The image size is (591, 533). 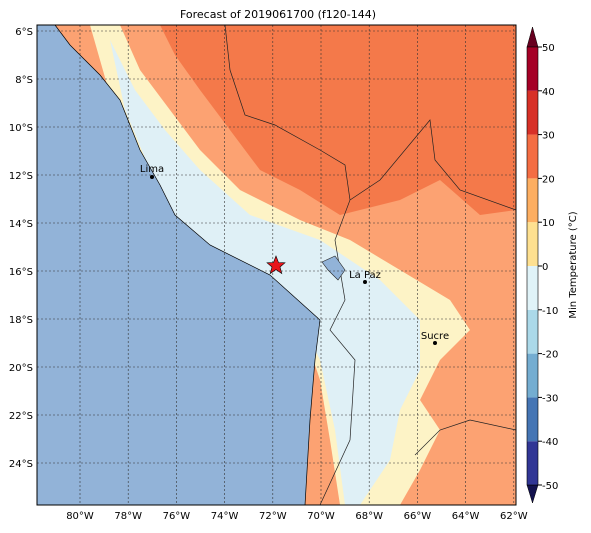 I want to click on colorbar-tick-label: 0, so click(x=545, y=267).